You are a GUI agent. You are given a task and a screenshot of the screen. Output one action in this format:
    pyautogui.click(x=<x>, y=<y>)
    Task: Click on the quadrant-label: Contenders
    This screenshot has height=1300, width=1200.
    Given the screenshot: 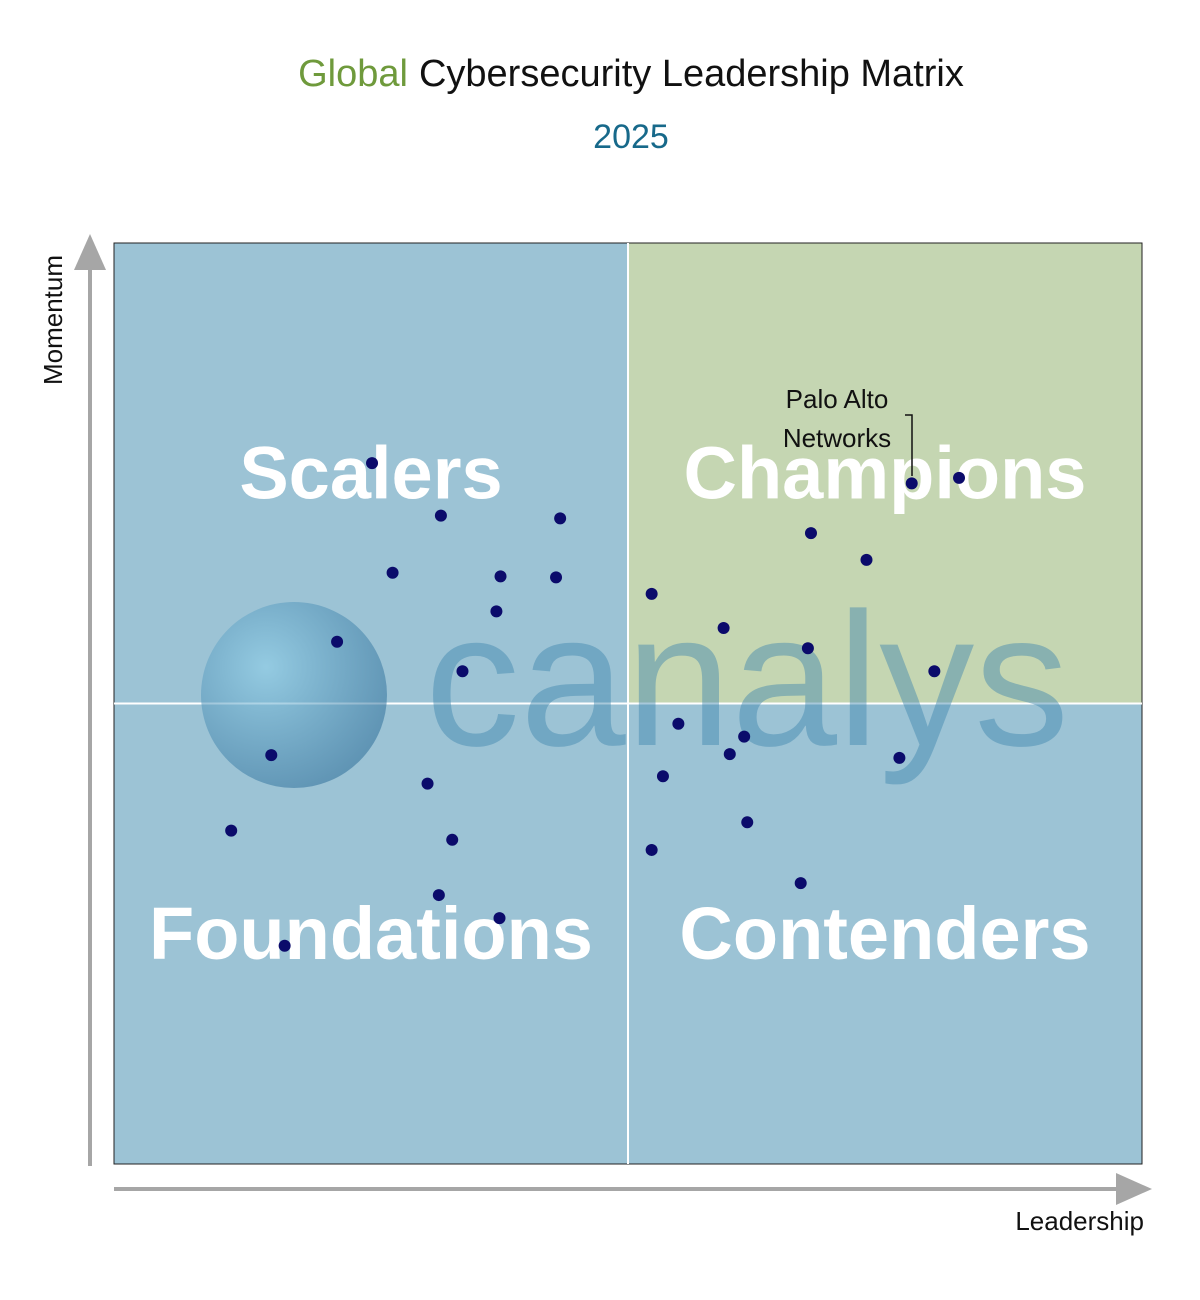 What is the action you would take?
    pyautogui.click(x=884, y=933)
    